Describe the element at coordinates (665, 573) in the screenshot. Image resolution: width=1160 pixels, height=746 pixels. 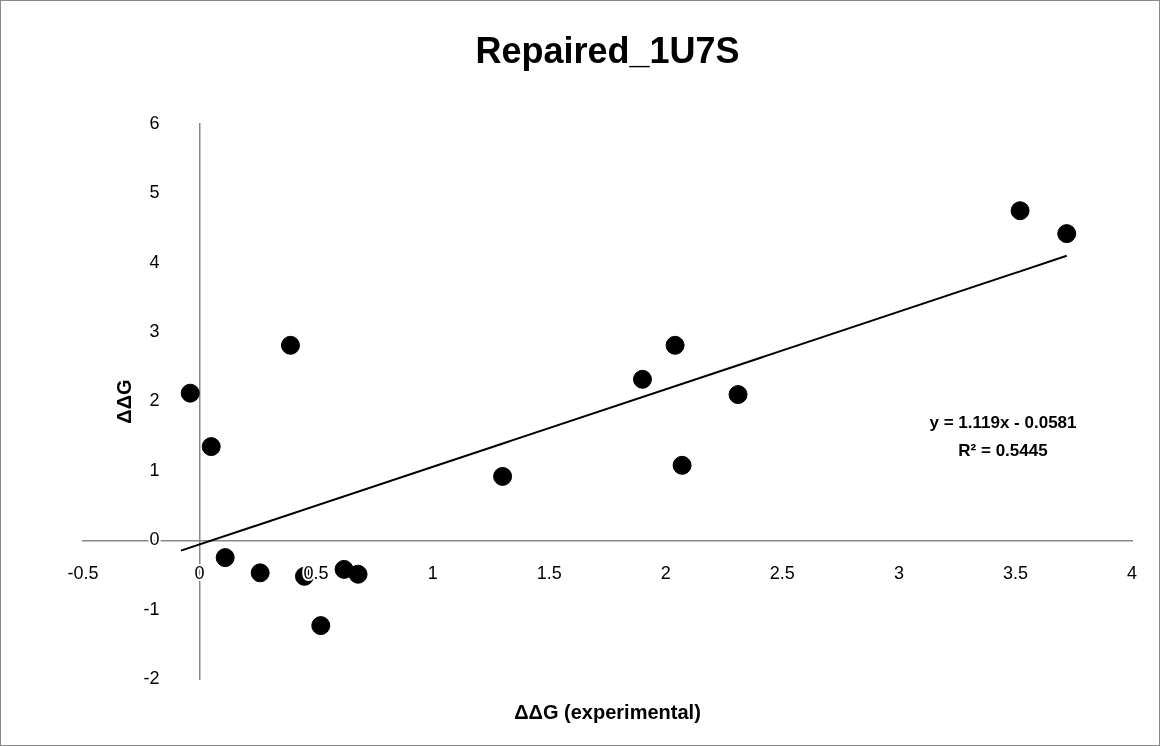
I see `x-tick-label: 2` at that location.